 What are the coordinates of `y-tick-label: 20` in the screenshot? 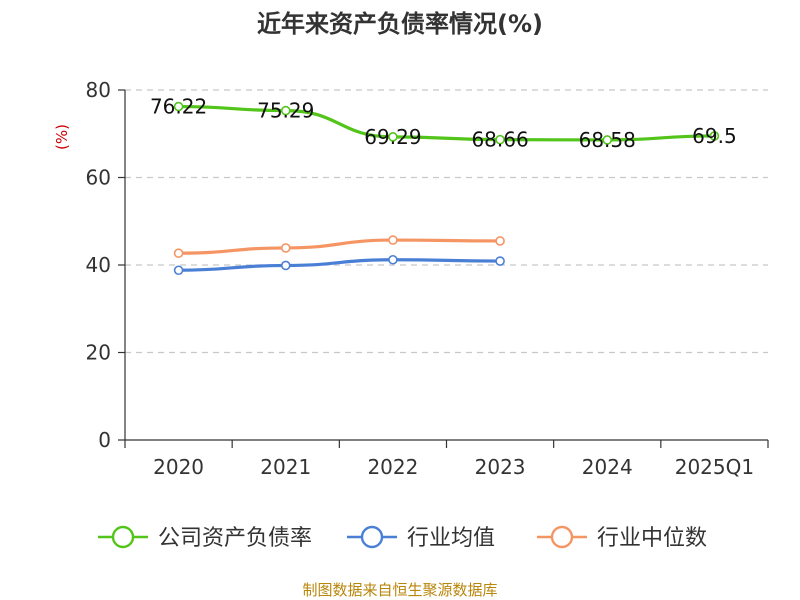 It's located at (98, 353).